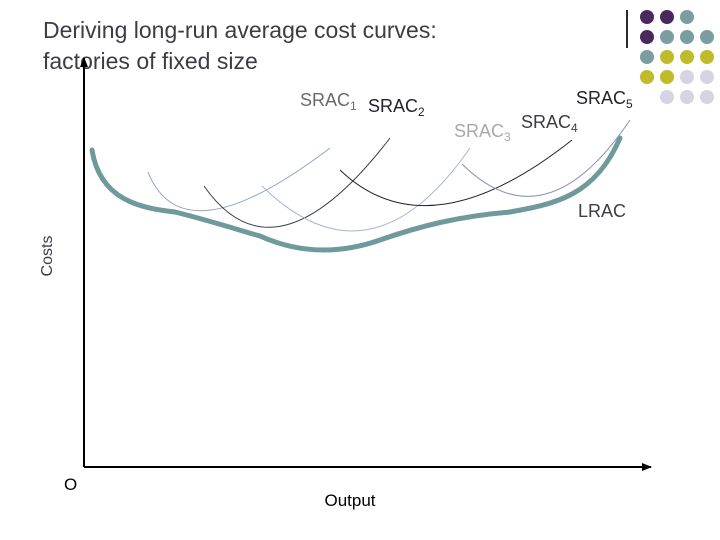  I want to click on srac2-curve, so click(297, 182).